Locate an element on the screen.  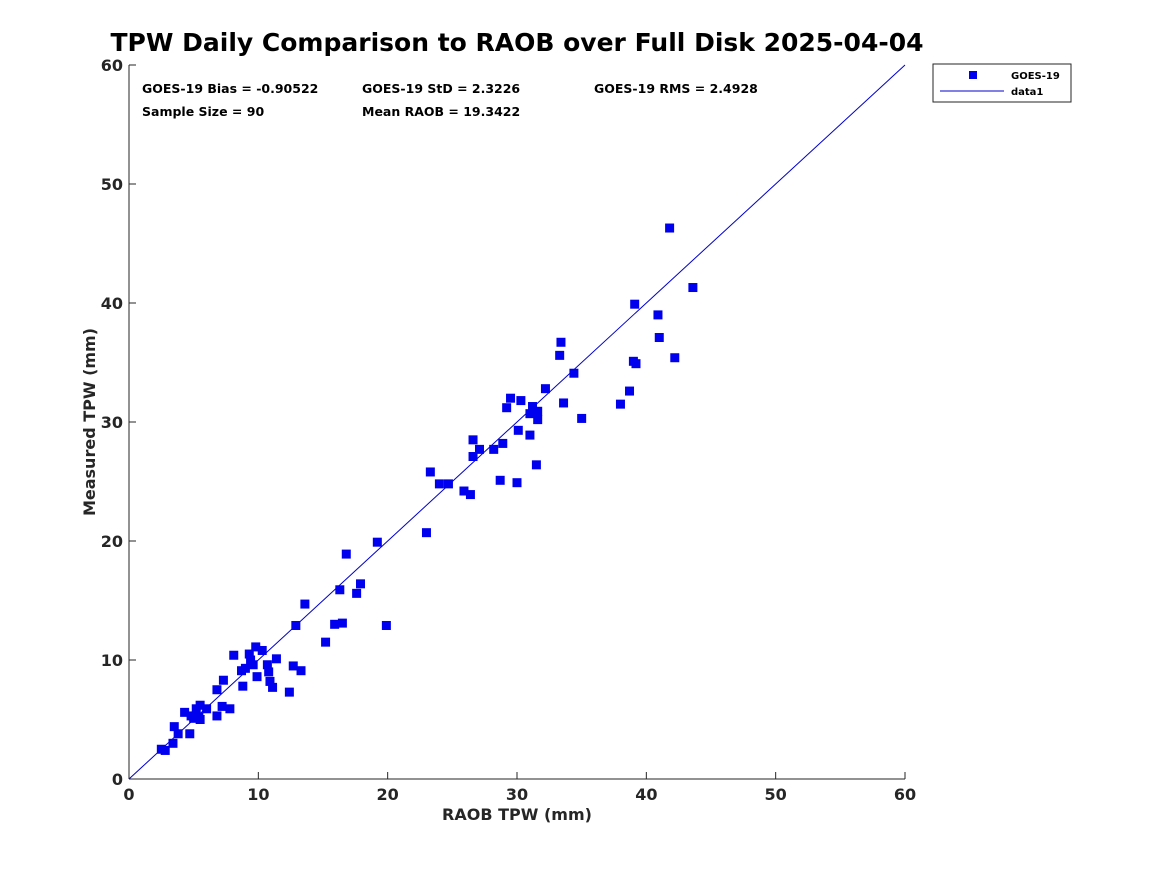
x-tick-label: 0 is located at coordinates (128, 794).